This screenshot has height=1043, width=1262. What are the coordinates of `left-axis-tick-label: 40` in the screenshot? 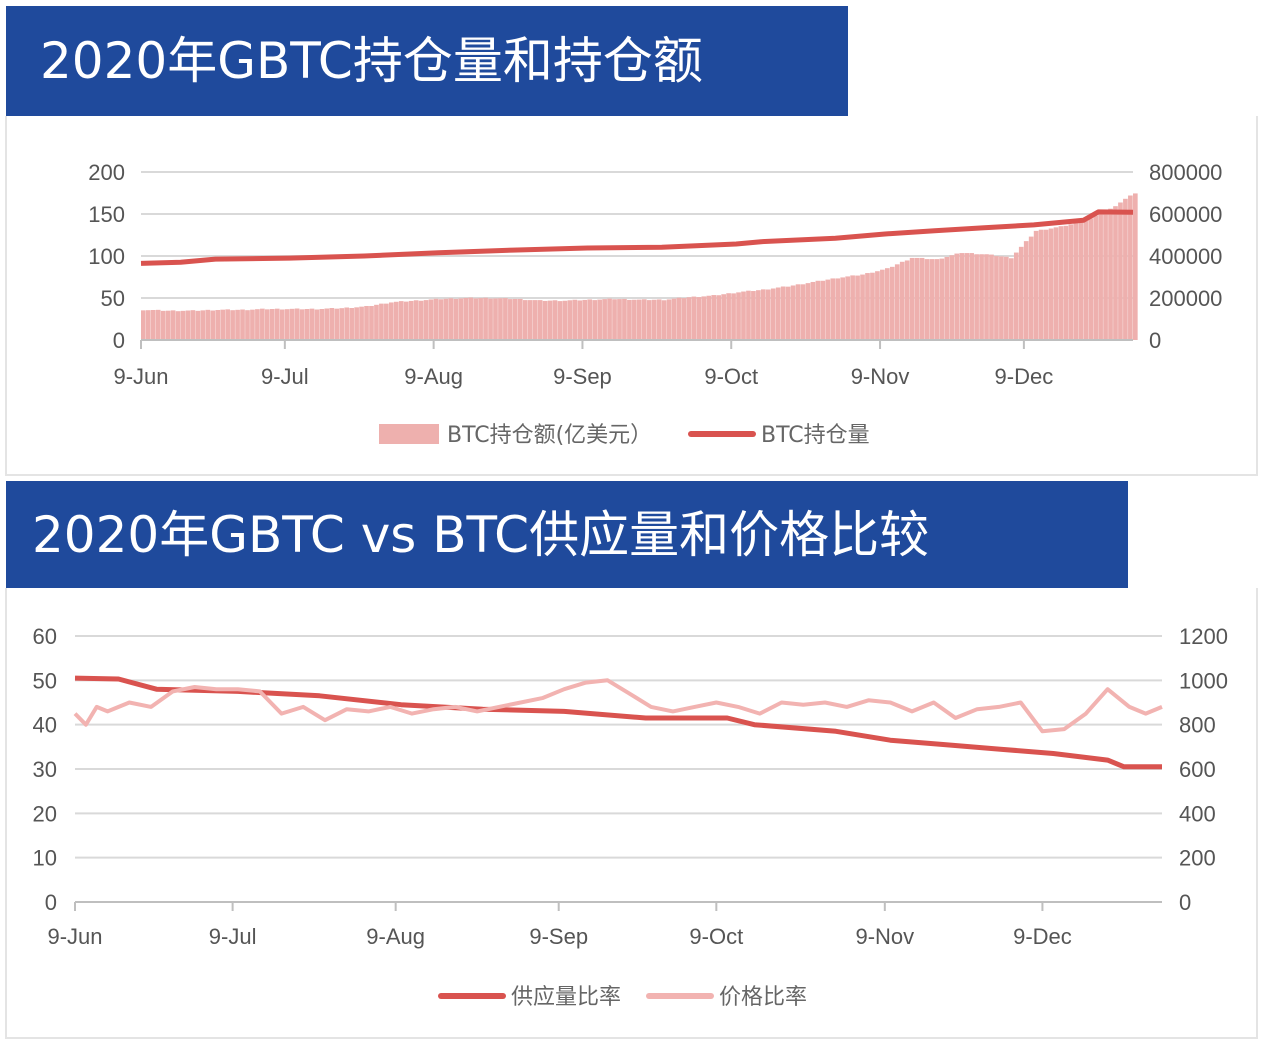 It's located at (45, 725).